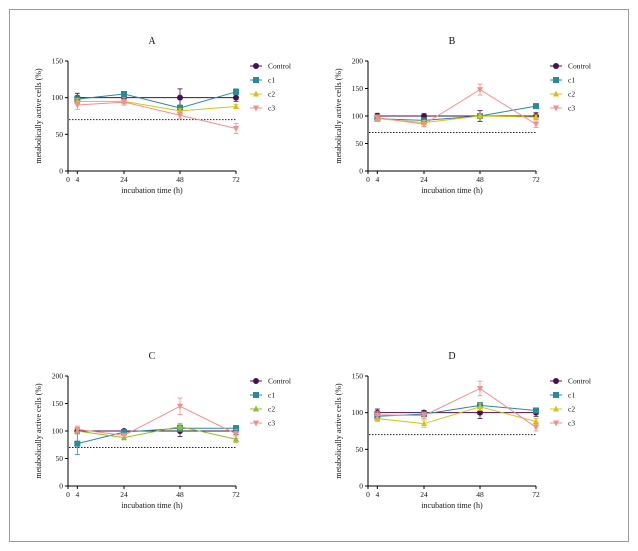 This screenshot has width=638, height=551. Describe the element at coordinates (58, 376) in the screenshot. I see `y-tick-label: 200` at that location.